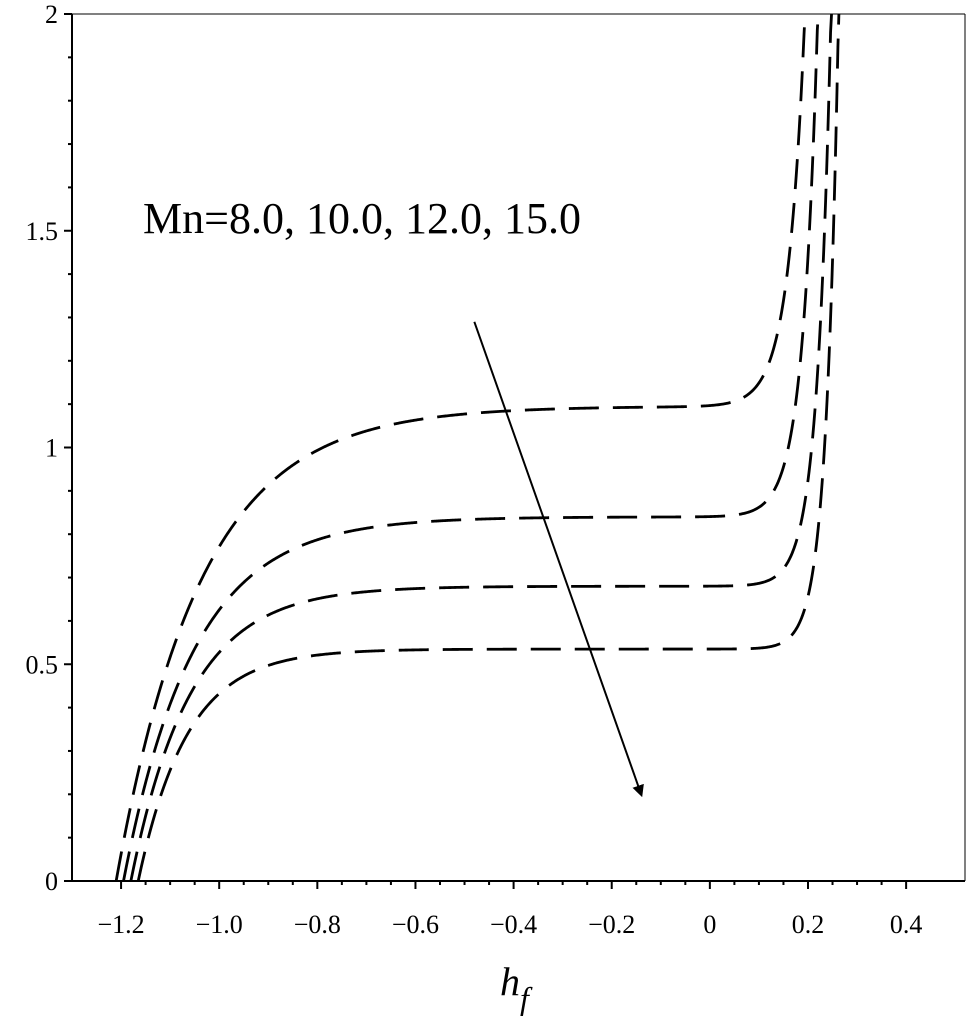 This screenshot has height=1028, width=975. Describe the element at coordinates (51, 881) in the screenshot. I see `y-tick-label: 0` at that location.